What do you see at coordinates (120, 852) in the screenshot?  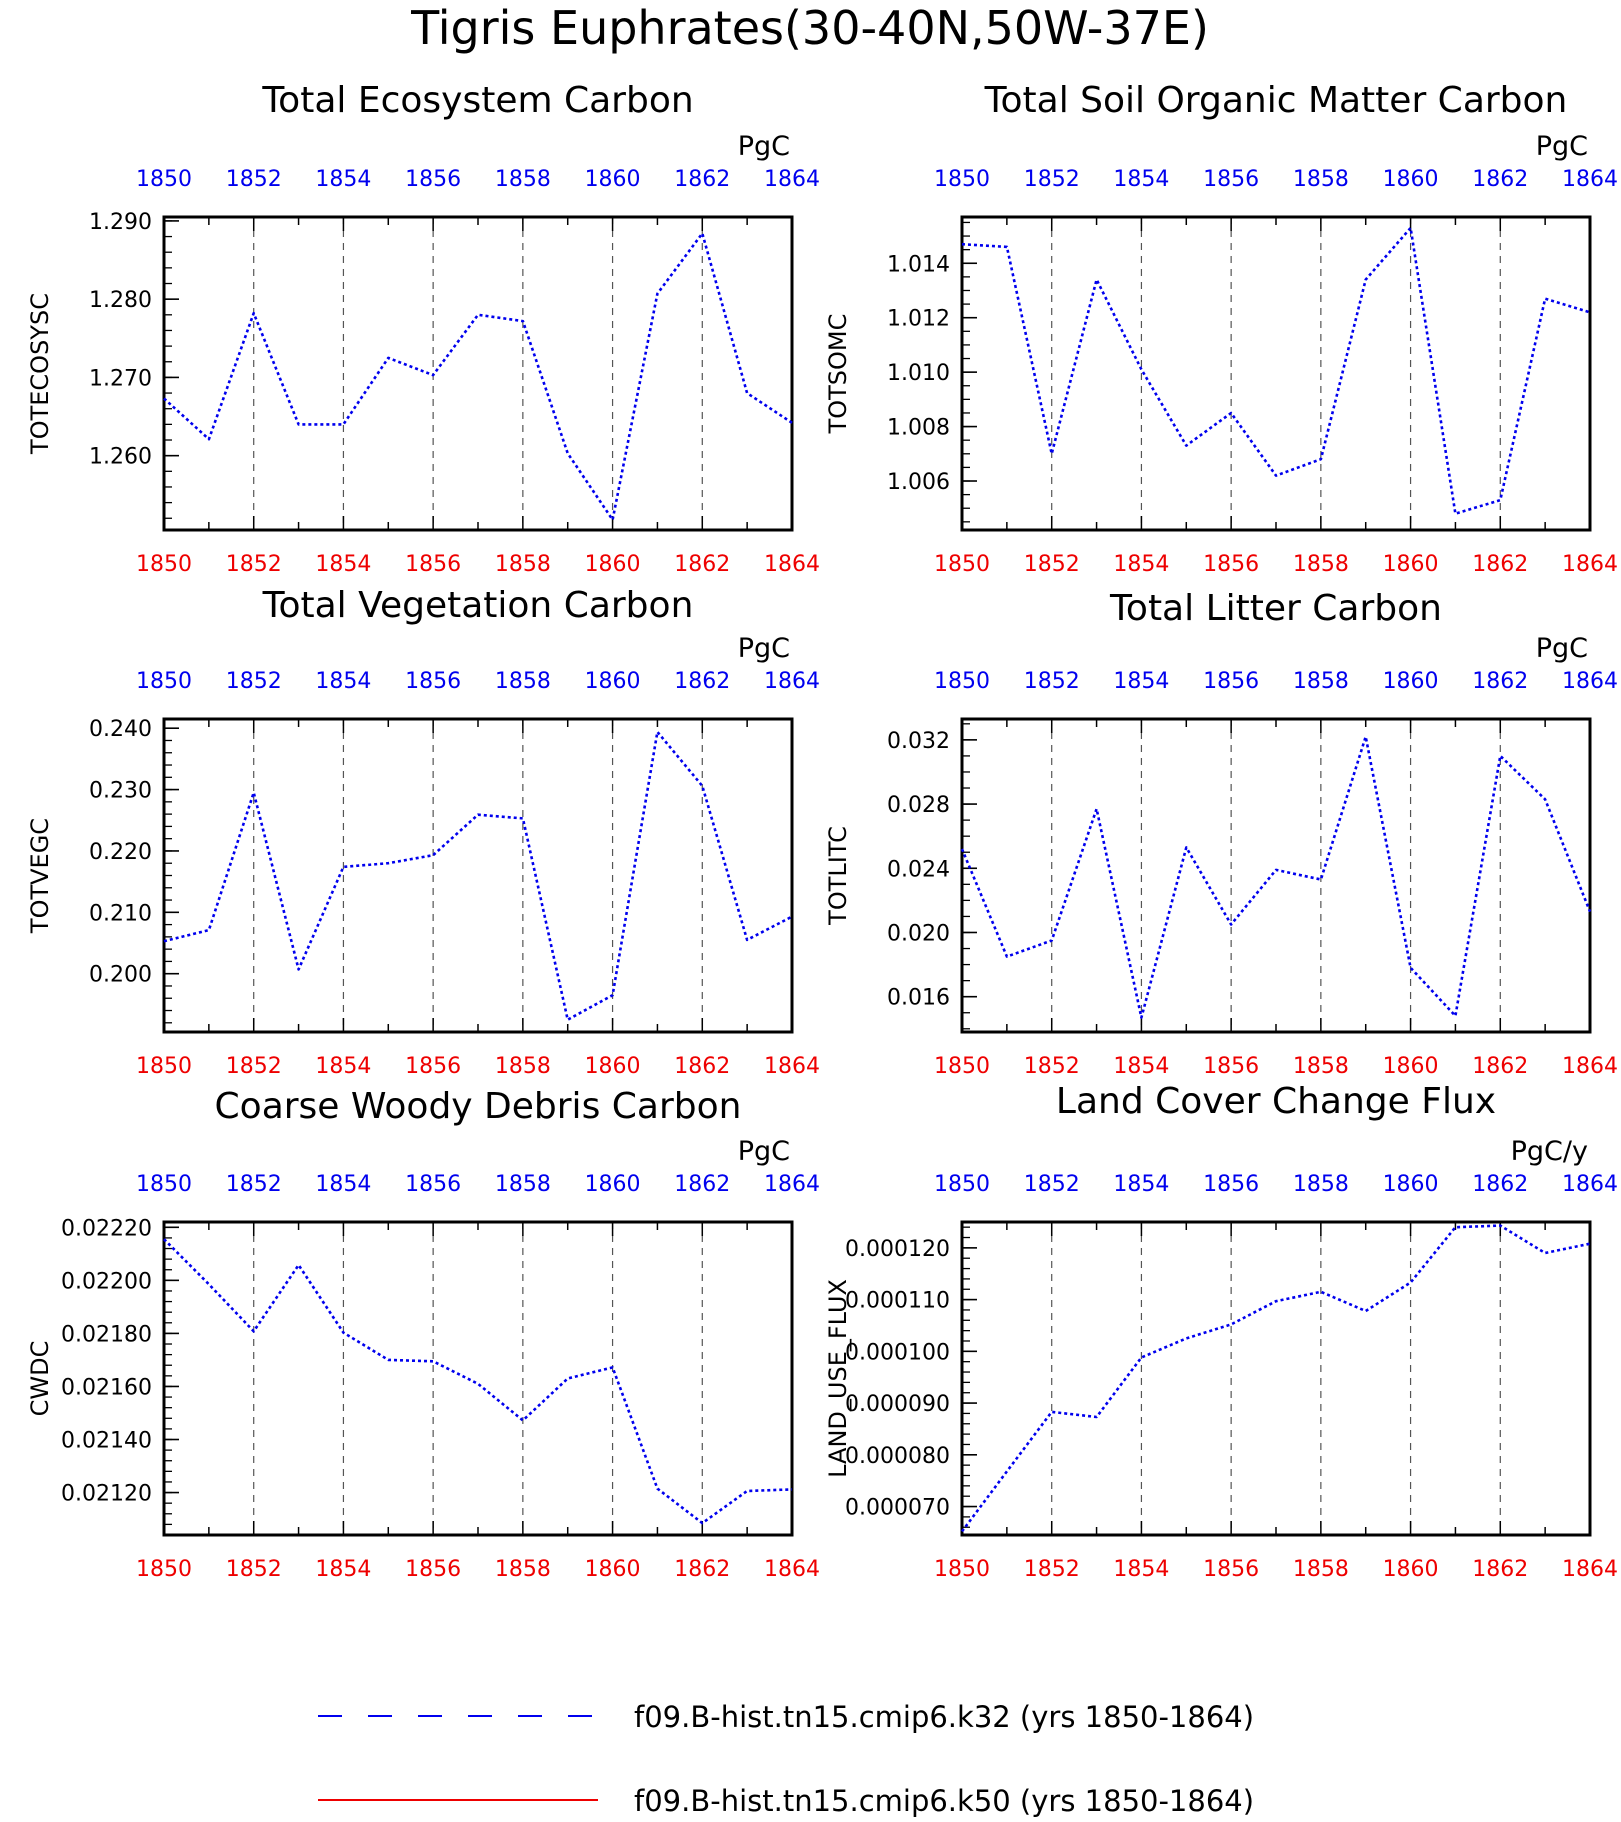 I see `y-tick-label: 0.220` at bounding box center [120, 852].